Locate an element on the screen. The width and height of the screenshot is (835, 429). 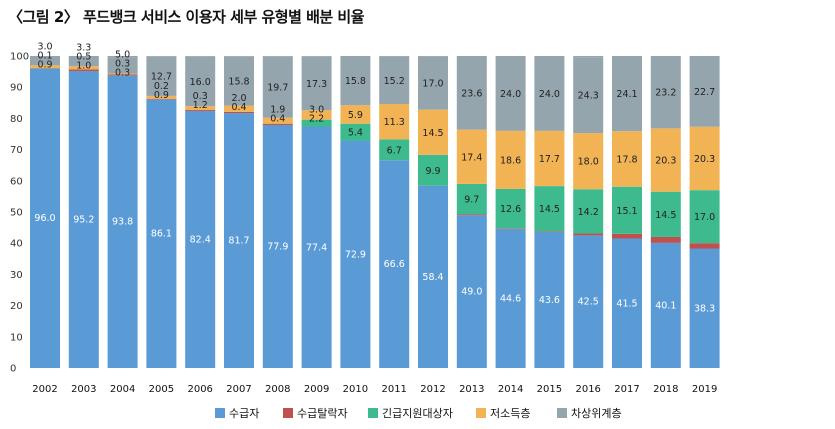
data-label: 24.1 is located at coordinates (626, 94).